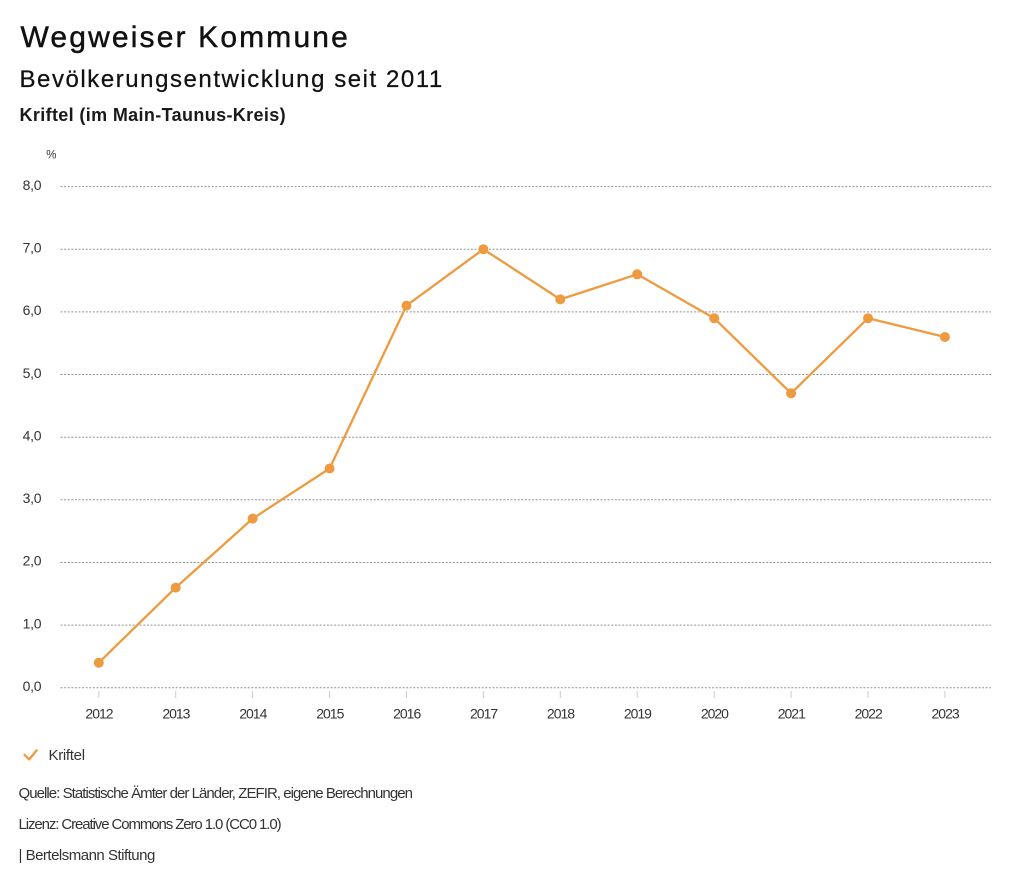 Image resolution: width=1024 pixels, height=888 pixels. I want to click on svg-text: 3,0, so click(32, 498).